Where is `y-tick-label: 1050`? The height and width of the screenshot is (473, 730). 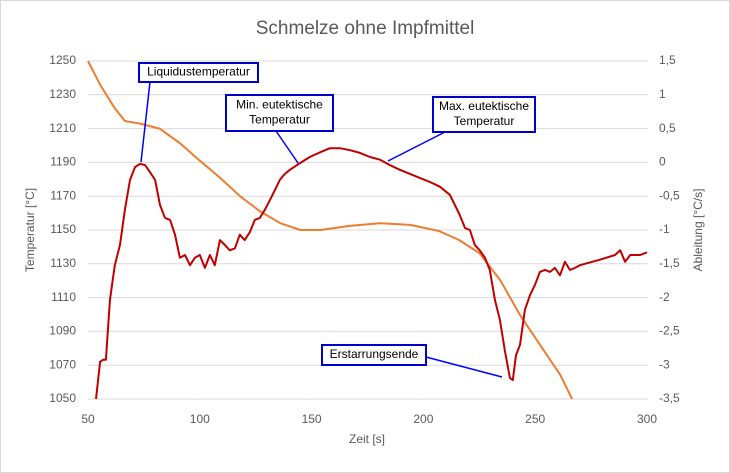
y-tick-label: 1050 is located at coordinates (62, 398).